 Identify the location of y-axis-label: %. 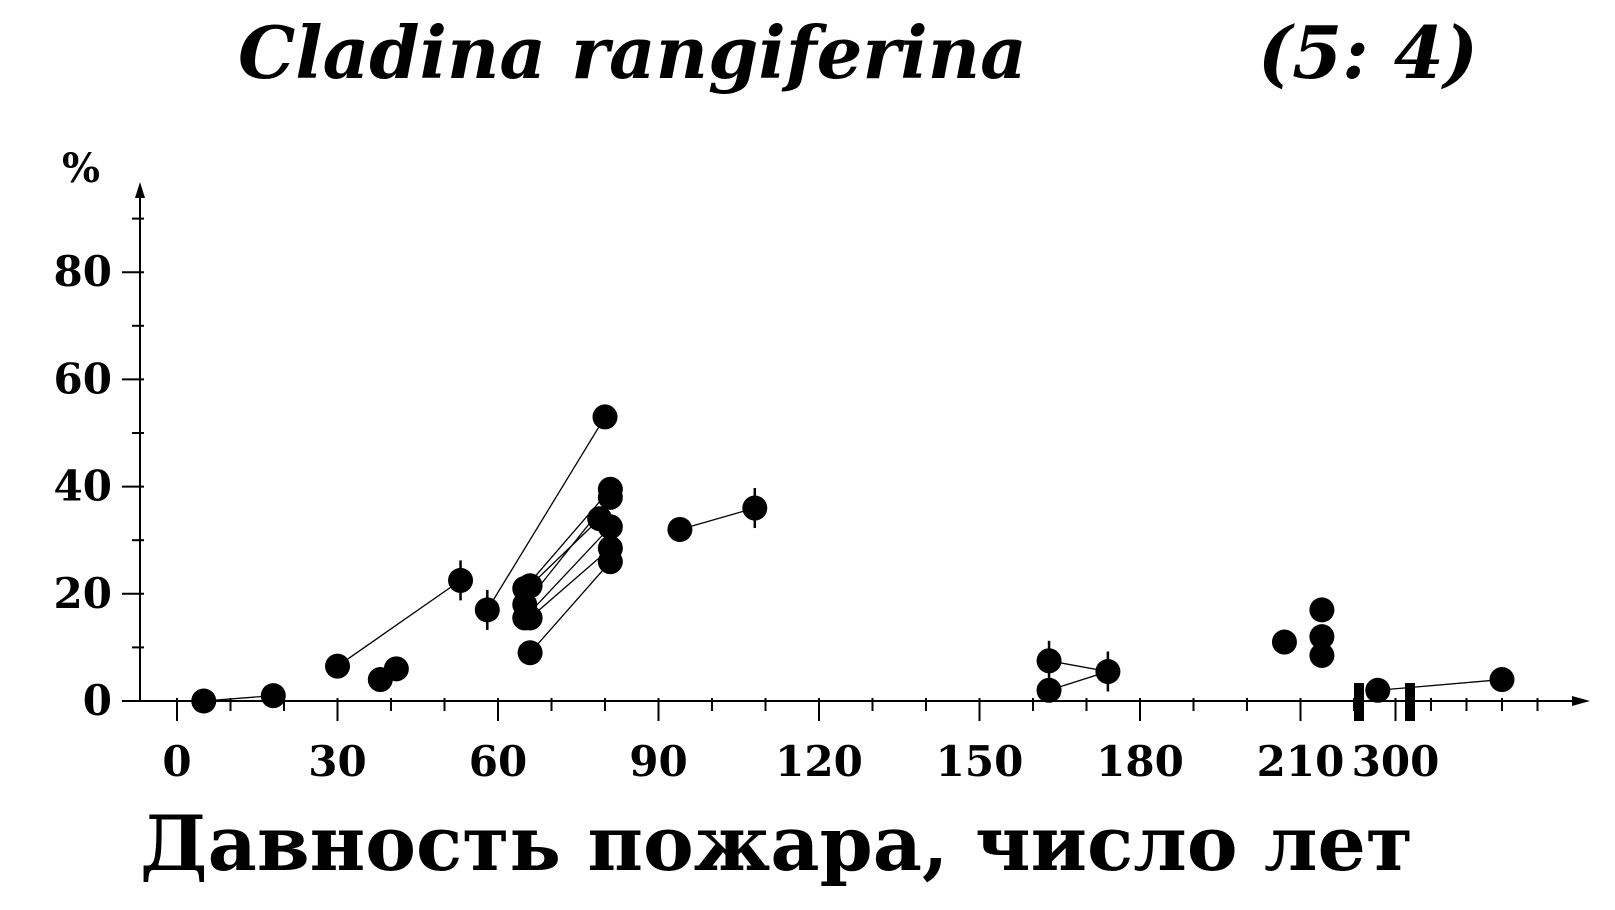
(81, 168).